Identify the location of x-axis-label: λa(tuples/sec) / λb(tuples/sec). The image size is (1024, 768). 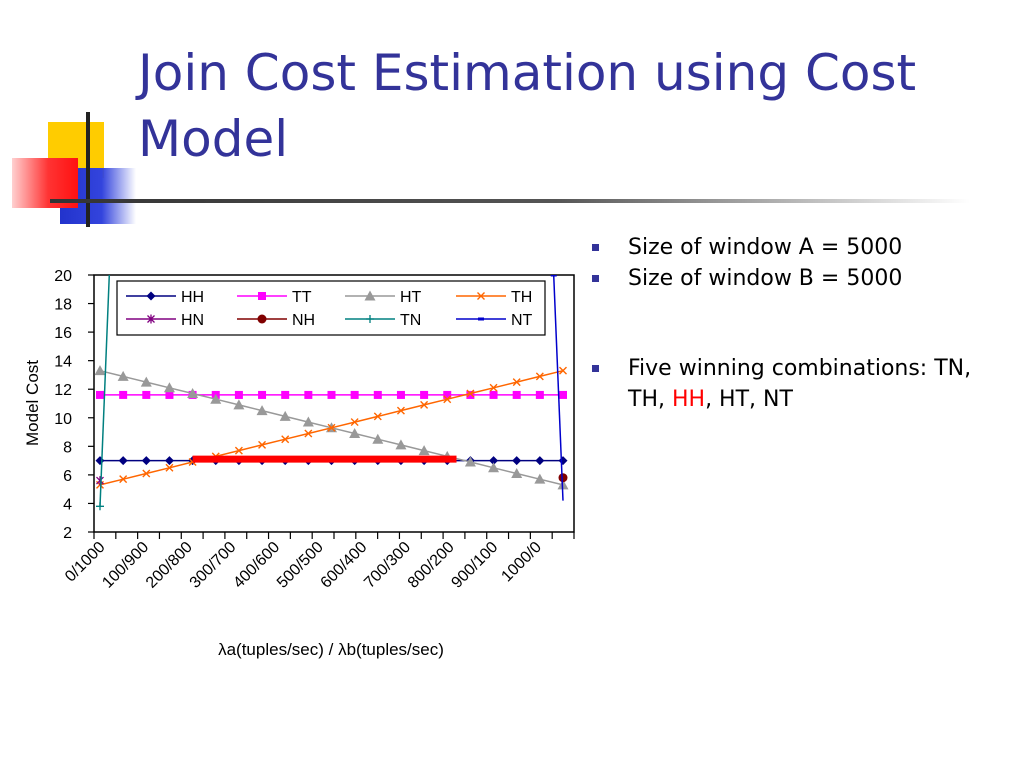
(331, 649).